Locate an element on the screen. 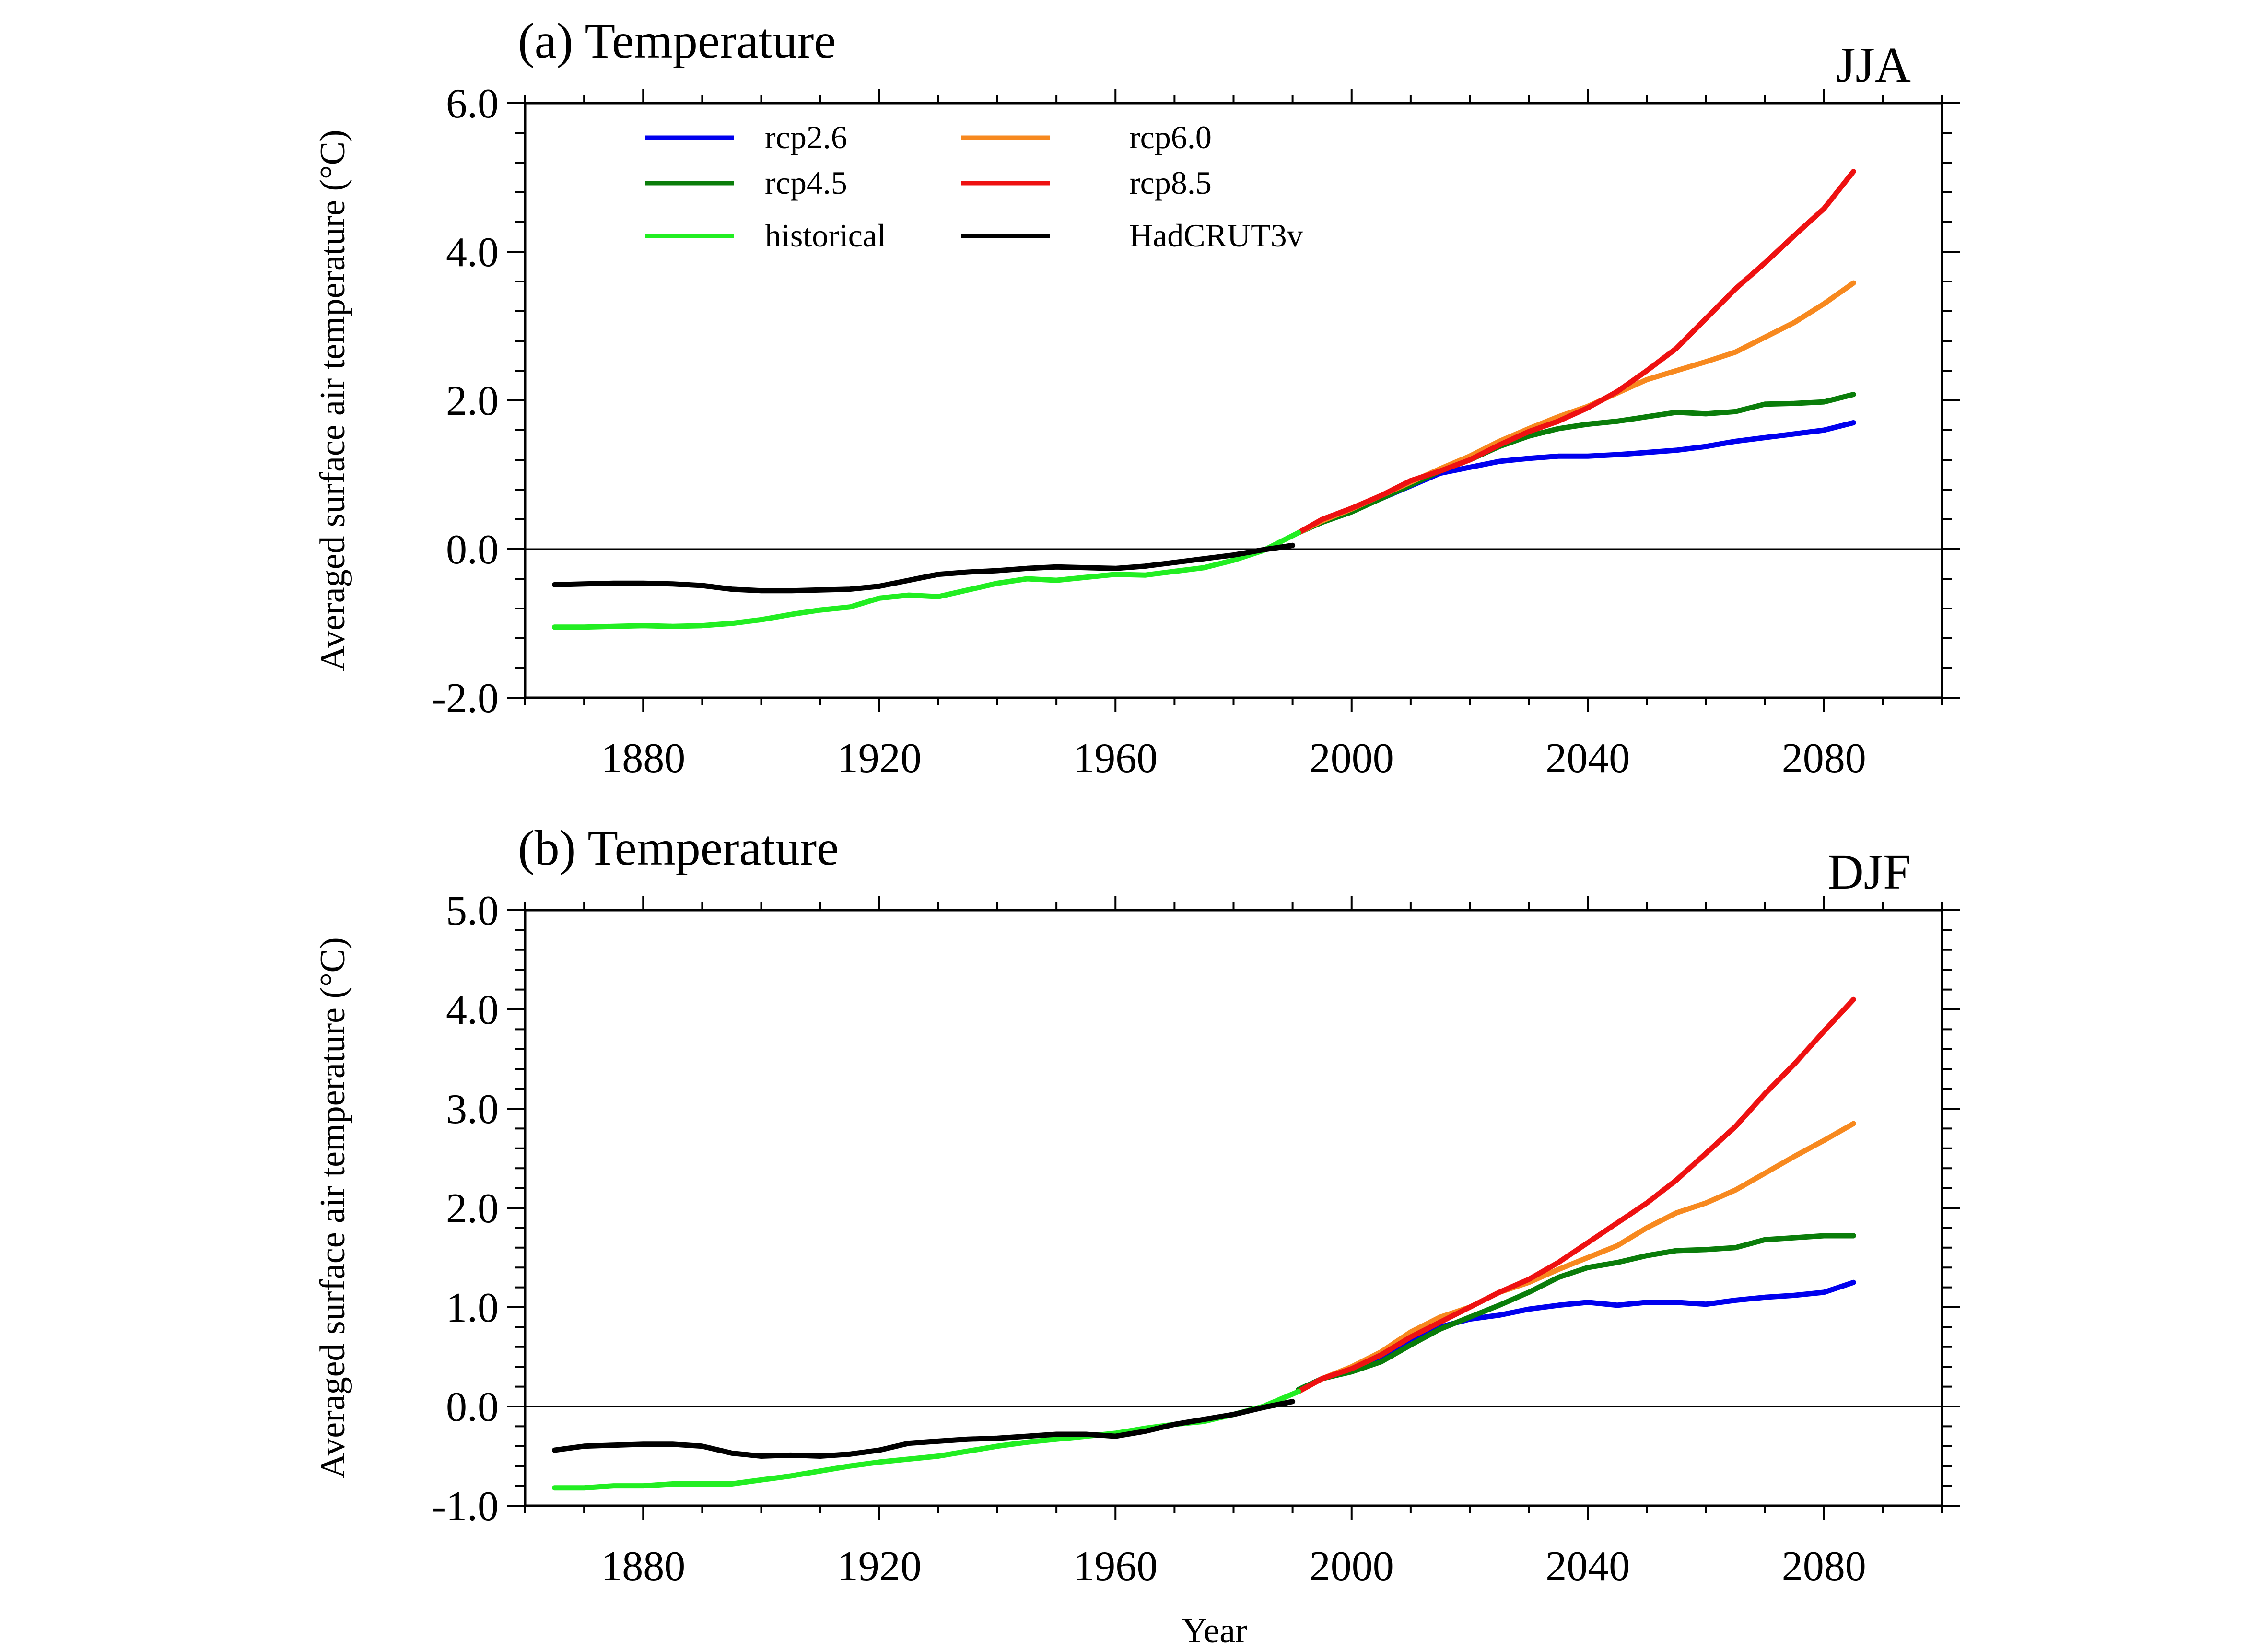  y-tick-label: -1.0 is located at coordinates (465, 1506).